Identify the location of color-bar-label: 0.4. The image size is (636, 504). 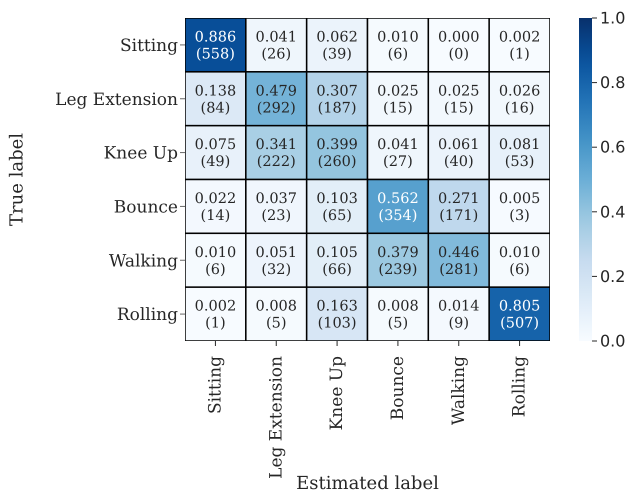
(613, 212).